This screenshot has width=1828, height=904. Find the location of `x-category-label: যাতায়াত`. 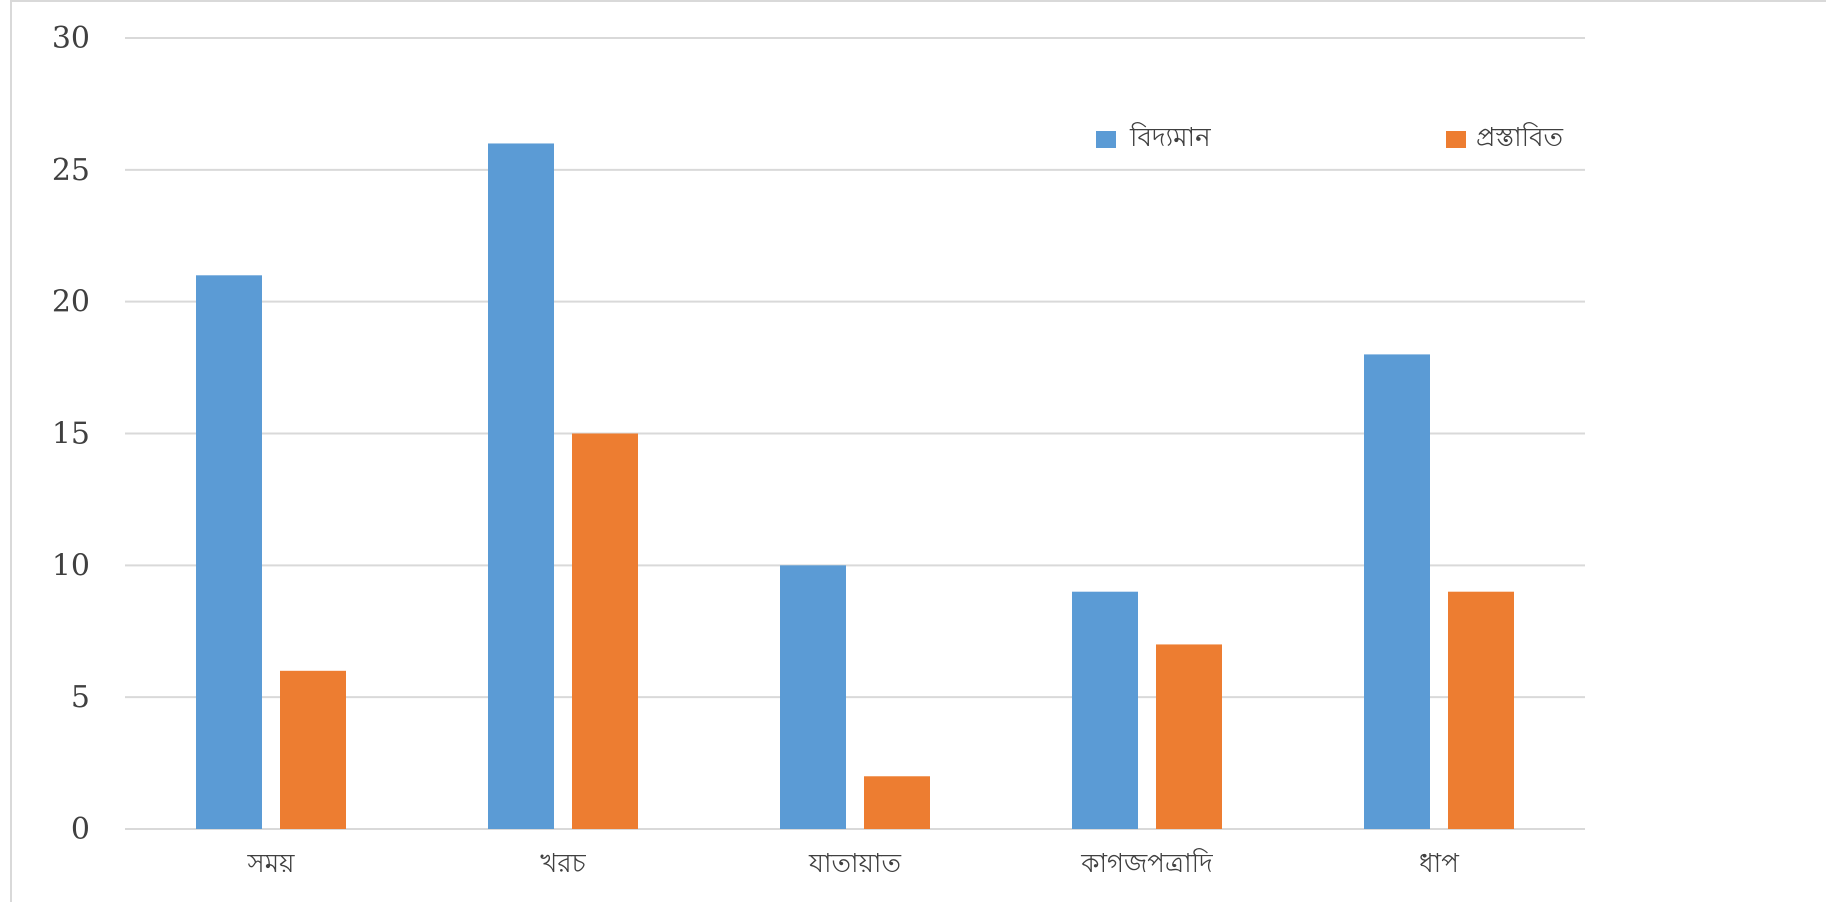

x-category-label: যাতায়াত is located at coordinates (854, 864).